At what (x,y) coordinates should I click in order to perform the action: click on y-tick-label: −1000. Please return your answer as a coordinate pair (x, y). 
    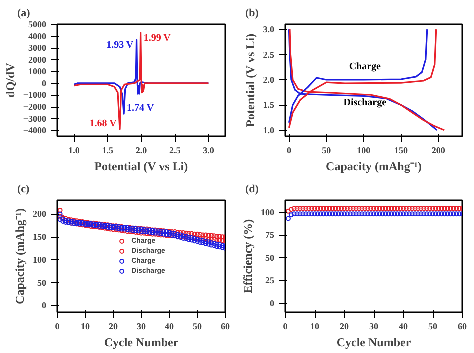
    Looking at the image, I should click on (35, 95).